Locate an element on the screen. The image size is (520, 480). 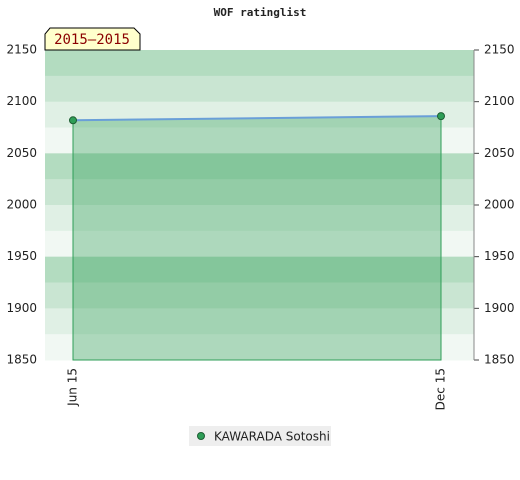
y-tick-label: 2000 is located at coordinates (21, 205).